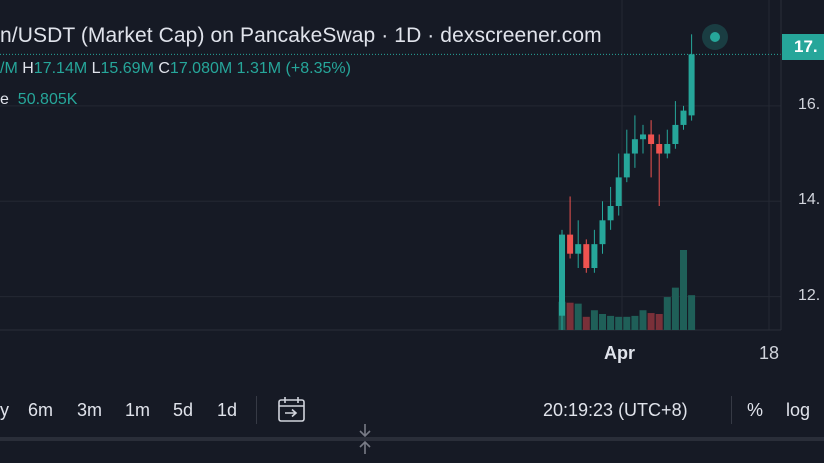 The width and height of the screenshot is (824, 463). I want to click on open-value: /M, so click(9, 68).